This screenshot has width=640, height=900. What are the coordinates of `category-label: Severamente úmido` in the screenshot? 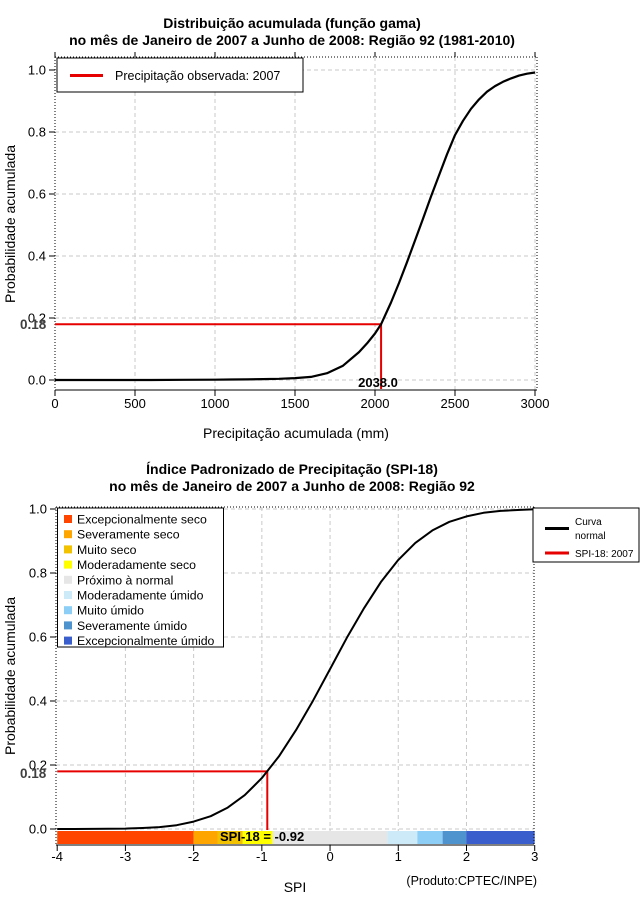 It's located at (132, 626).